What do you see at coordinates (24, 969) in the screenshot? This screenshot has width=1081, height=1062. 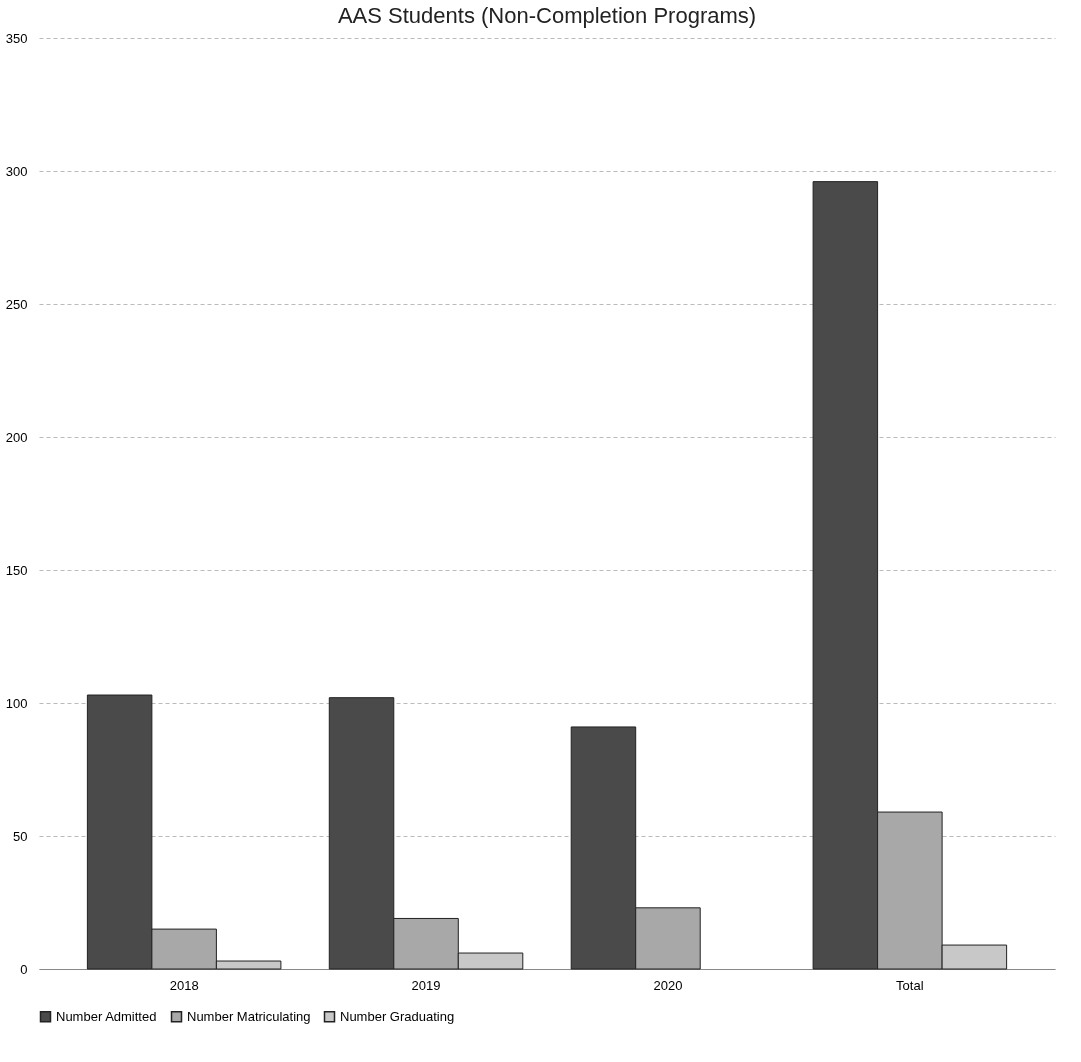 I see `y-tick-label: 0` at bounding box center [24, 969].